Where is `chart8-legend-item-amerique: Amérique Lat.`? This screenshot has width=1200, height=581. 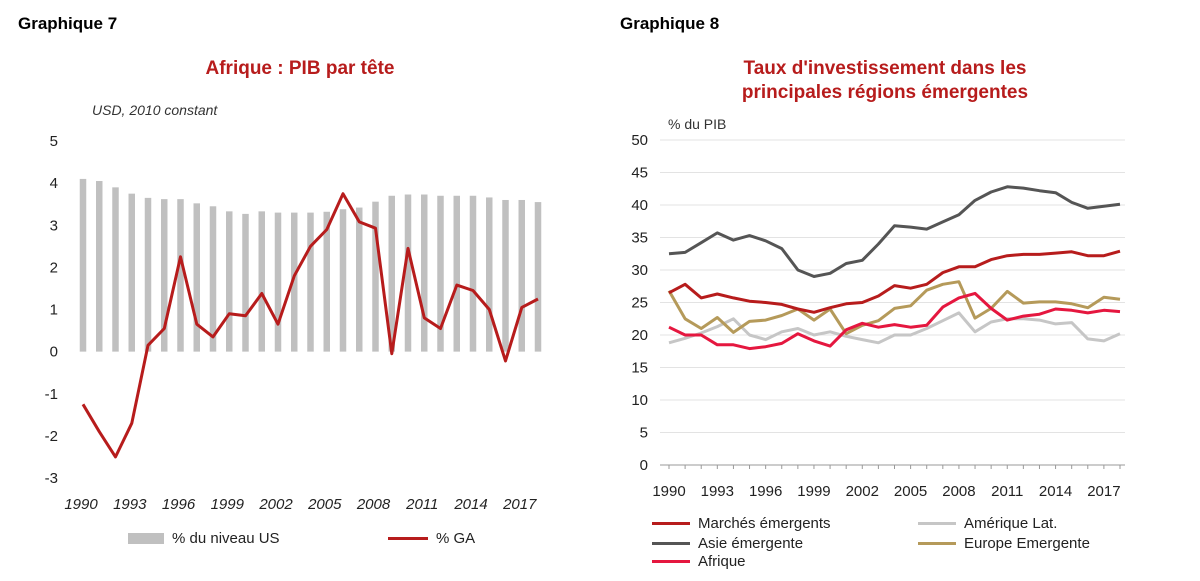 chart8-legend-item-amerique: Amérique Lat. is located at coordinates (987, 523).